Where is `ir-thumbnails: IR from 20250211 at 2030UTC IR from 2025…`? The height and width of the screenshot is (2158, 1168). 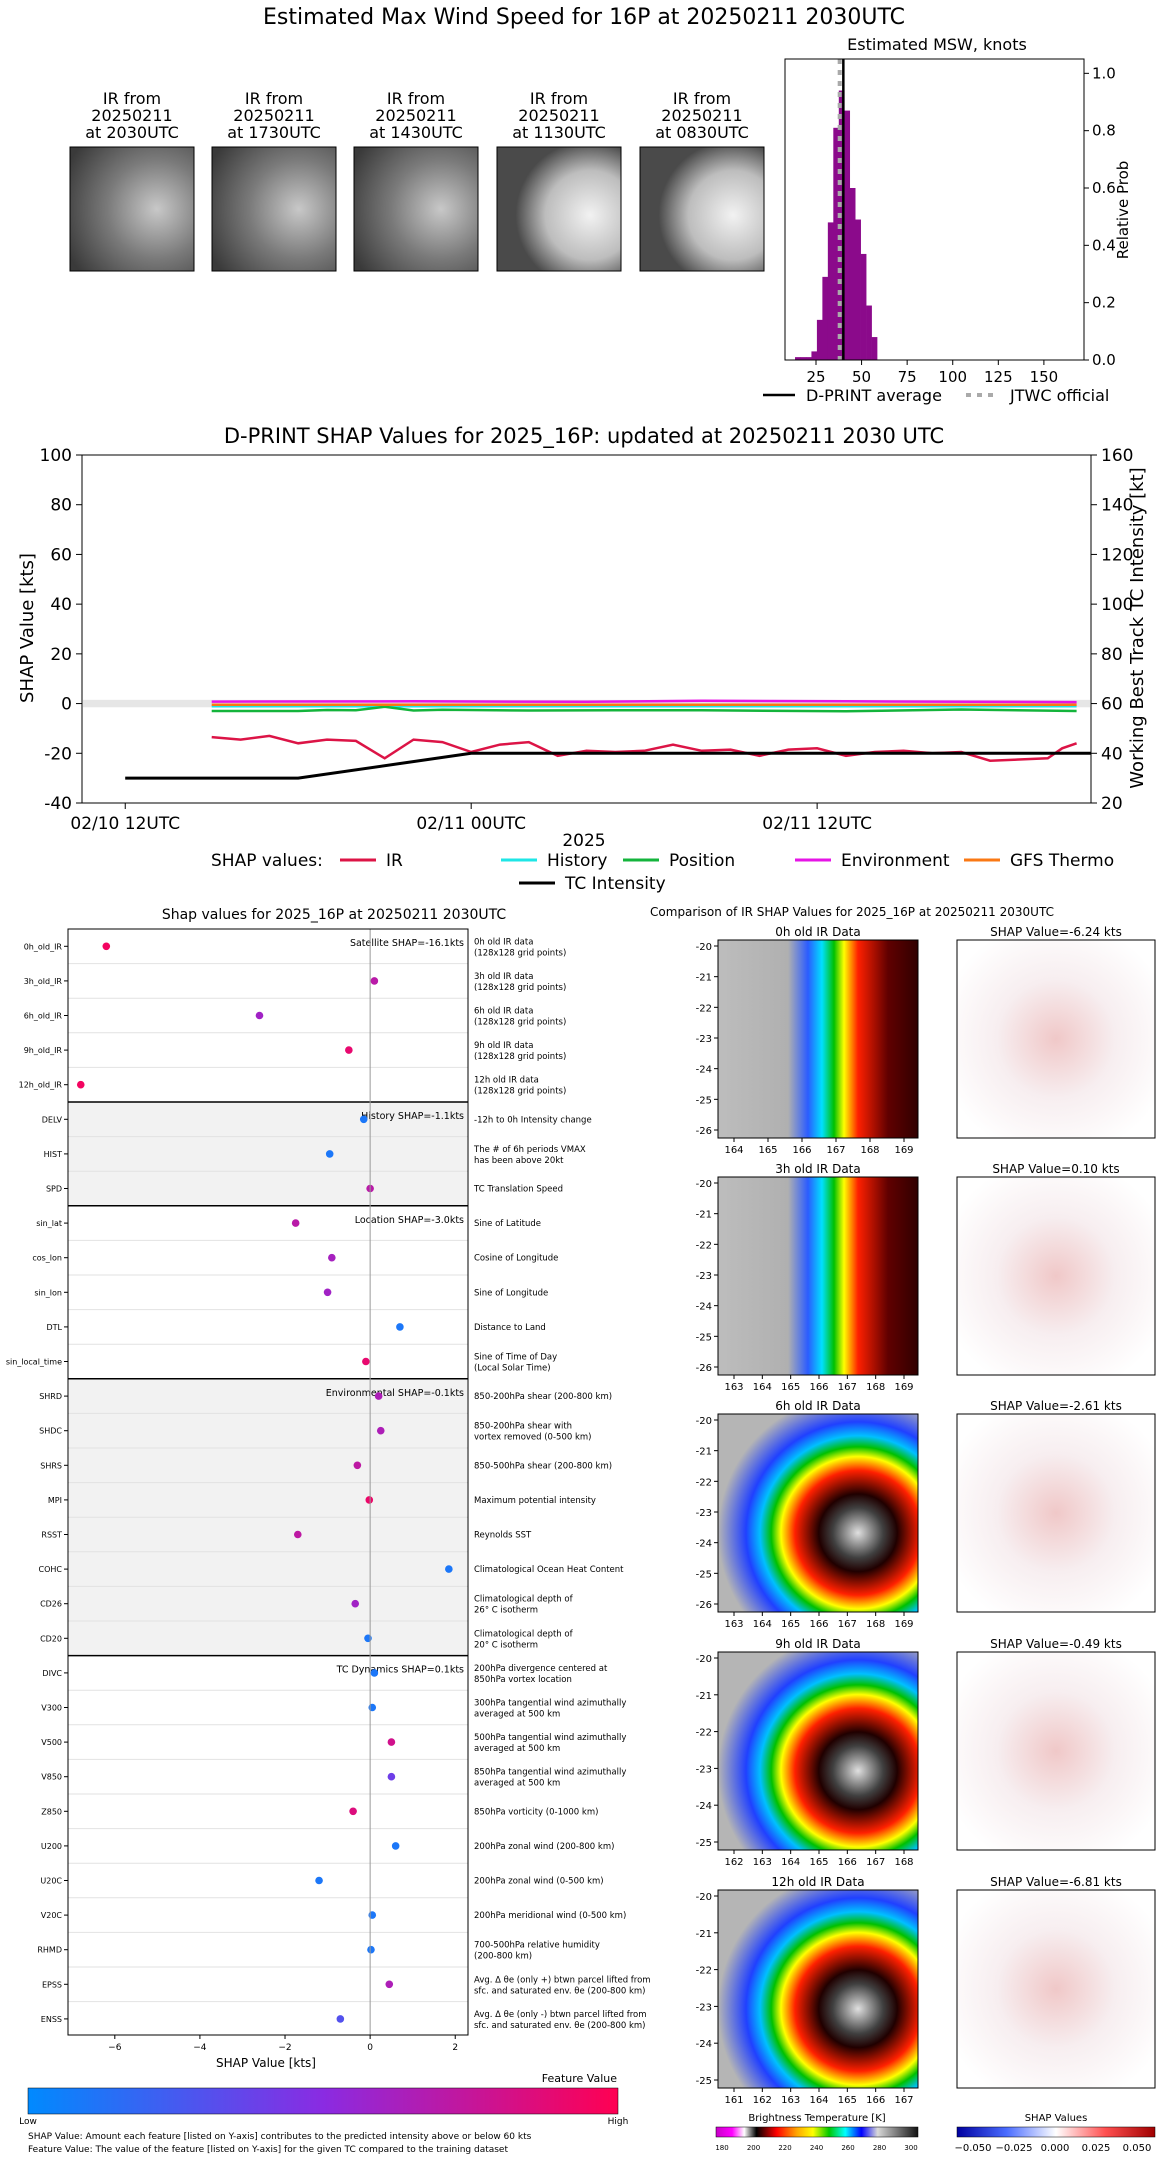
ir-thumbnails: IR from 20250211 at 2030UTC IR from 2025… is located at coordinates (417, 180).